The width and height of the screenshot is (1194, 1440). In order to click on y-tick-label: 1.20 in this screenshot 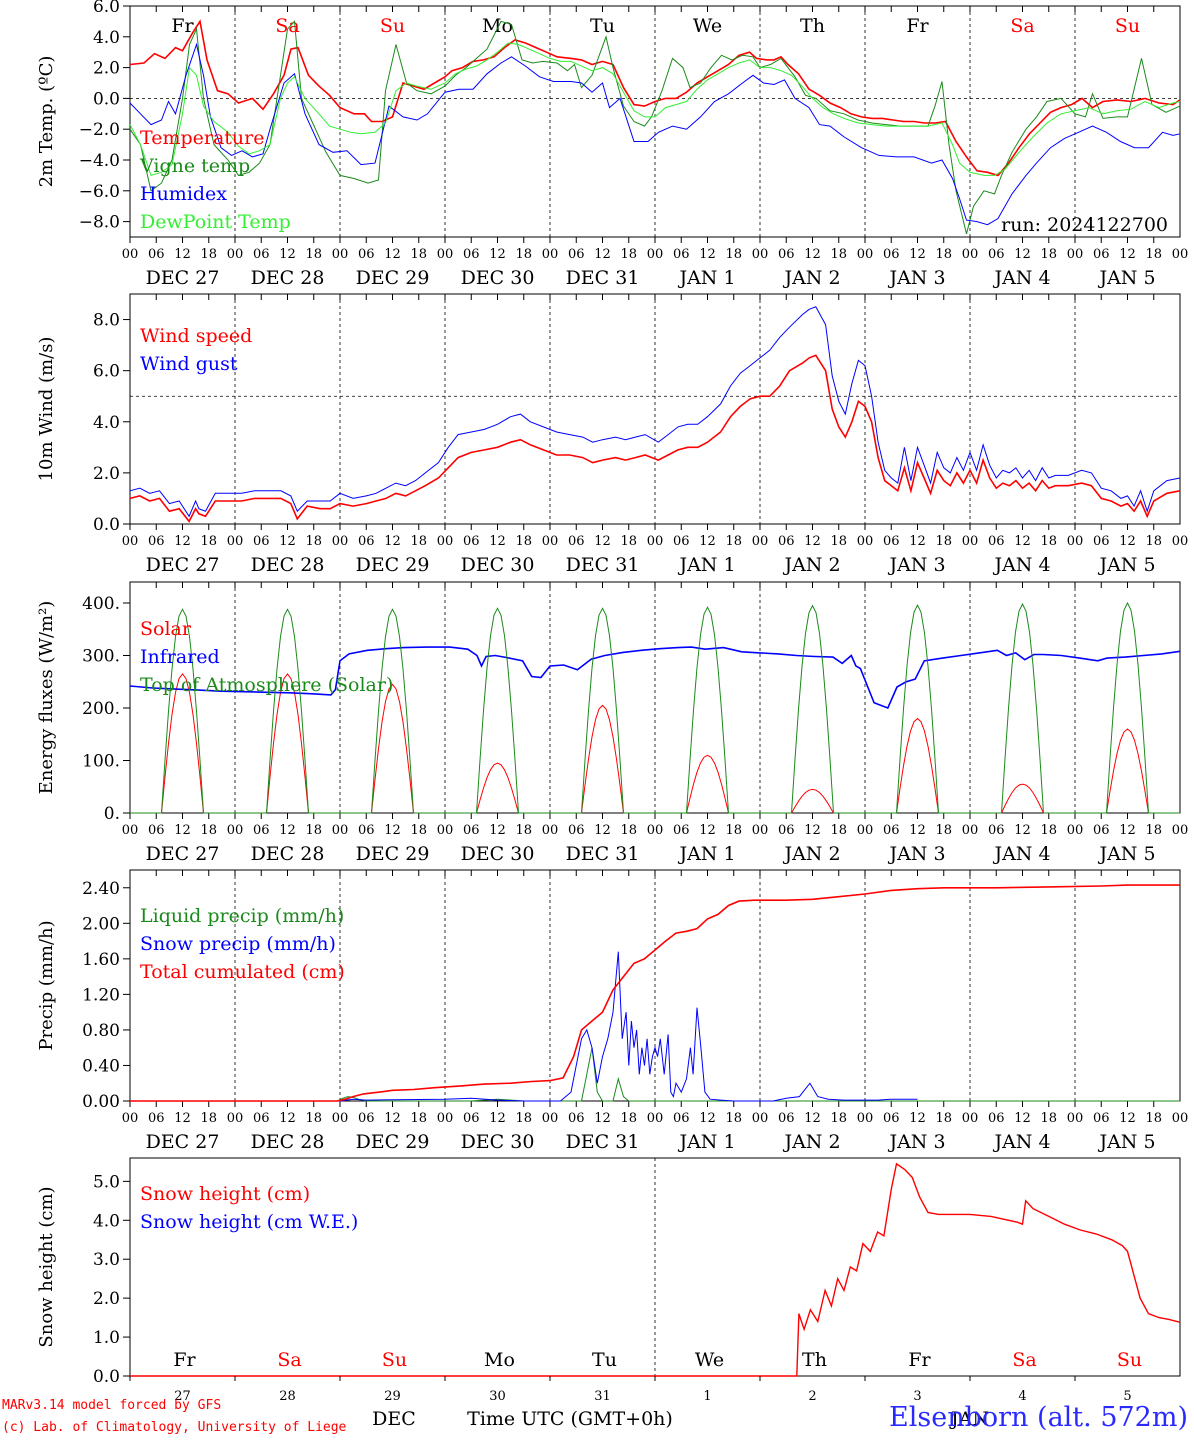, I will do `click(101, 995)`.